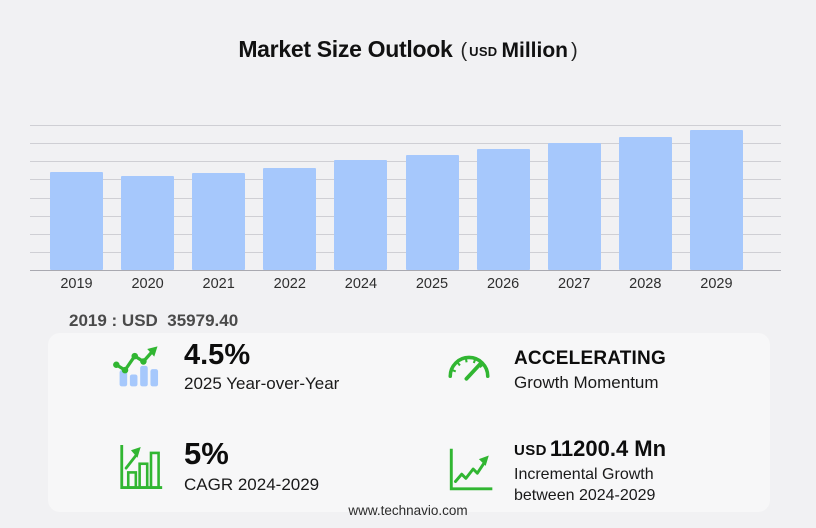  Describe the element at coordinates (206, 453) in the screenshot. I see `stat-value-cagr: 5%` at that location.